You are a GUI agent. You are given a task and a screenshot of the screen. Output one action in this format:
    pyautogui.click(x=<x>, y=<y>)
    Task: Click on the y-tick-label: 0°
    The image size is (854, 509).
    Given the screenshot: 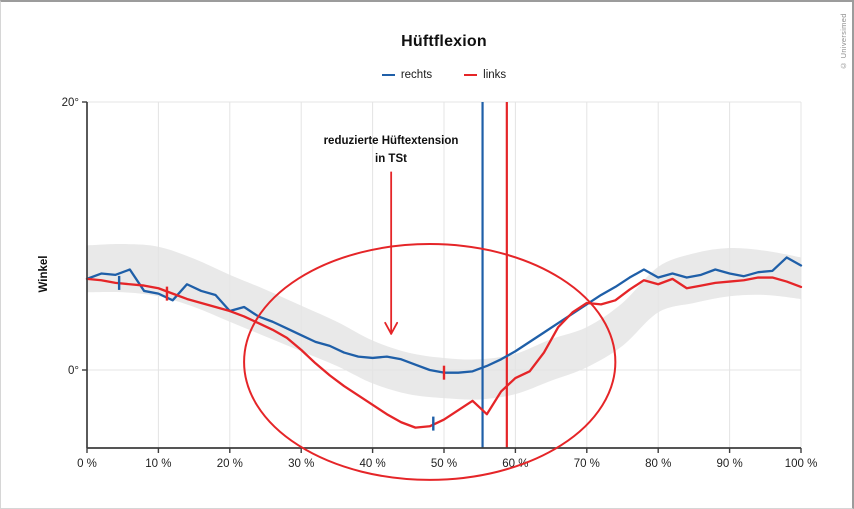 What is the action you would take?
    pyautogui.click(x=73, y=371)
    